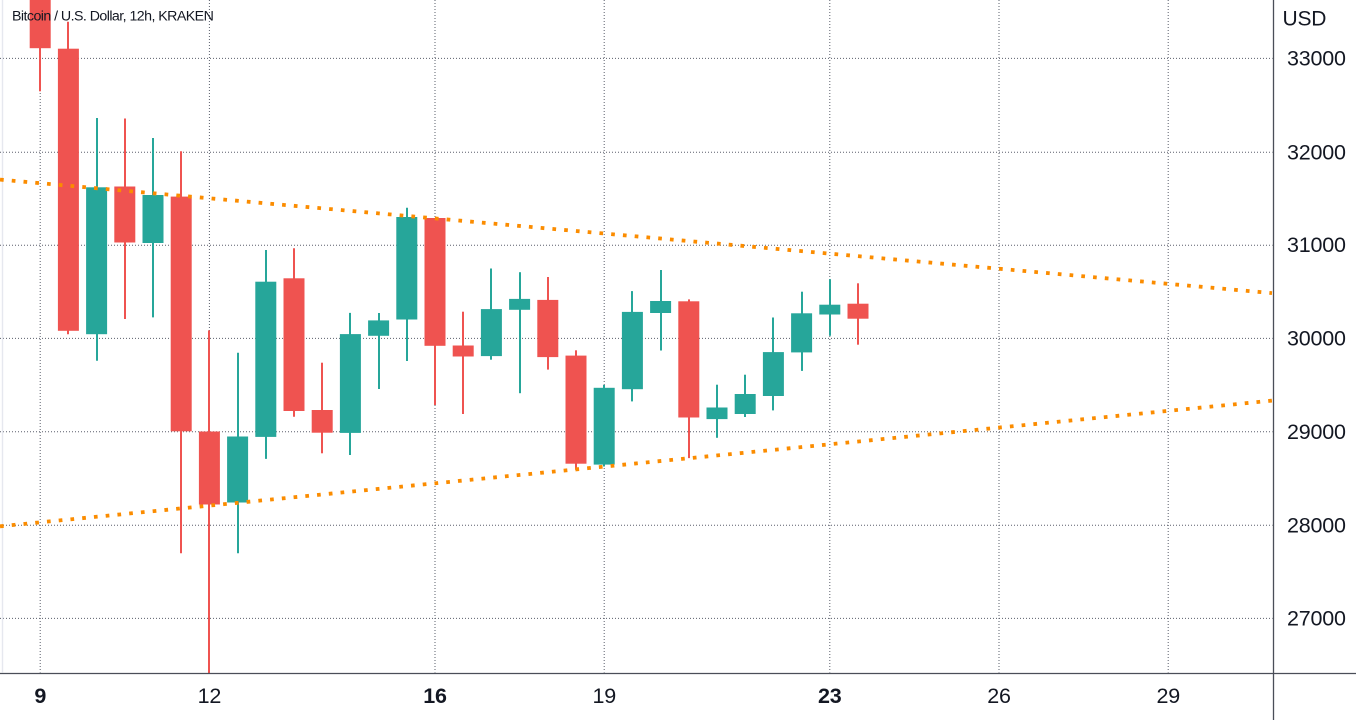 The height and width of the screenshot is (725, 1356). I want to click on svg-text: 33000, so click(1316, 58).